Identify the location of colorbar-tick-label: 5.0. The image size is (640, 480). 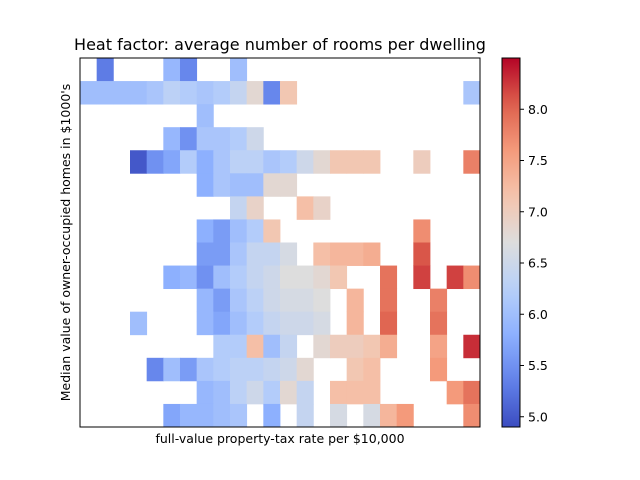
(538, 416).